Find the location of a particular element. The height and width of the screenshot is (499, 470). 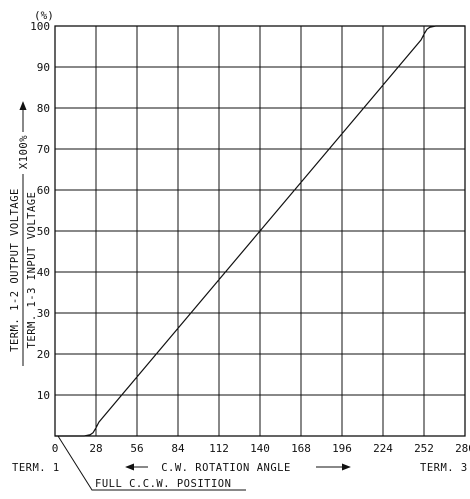

annotation-leader is located at coordinates (151, 463).